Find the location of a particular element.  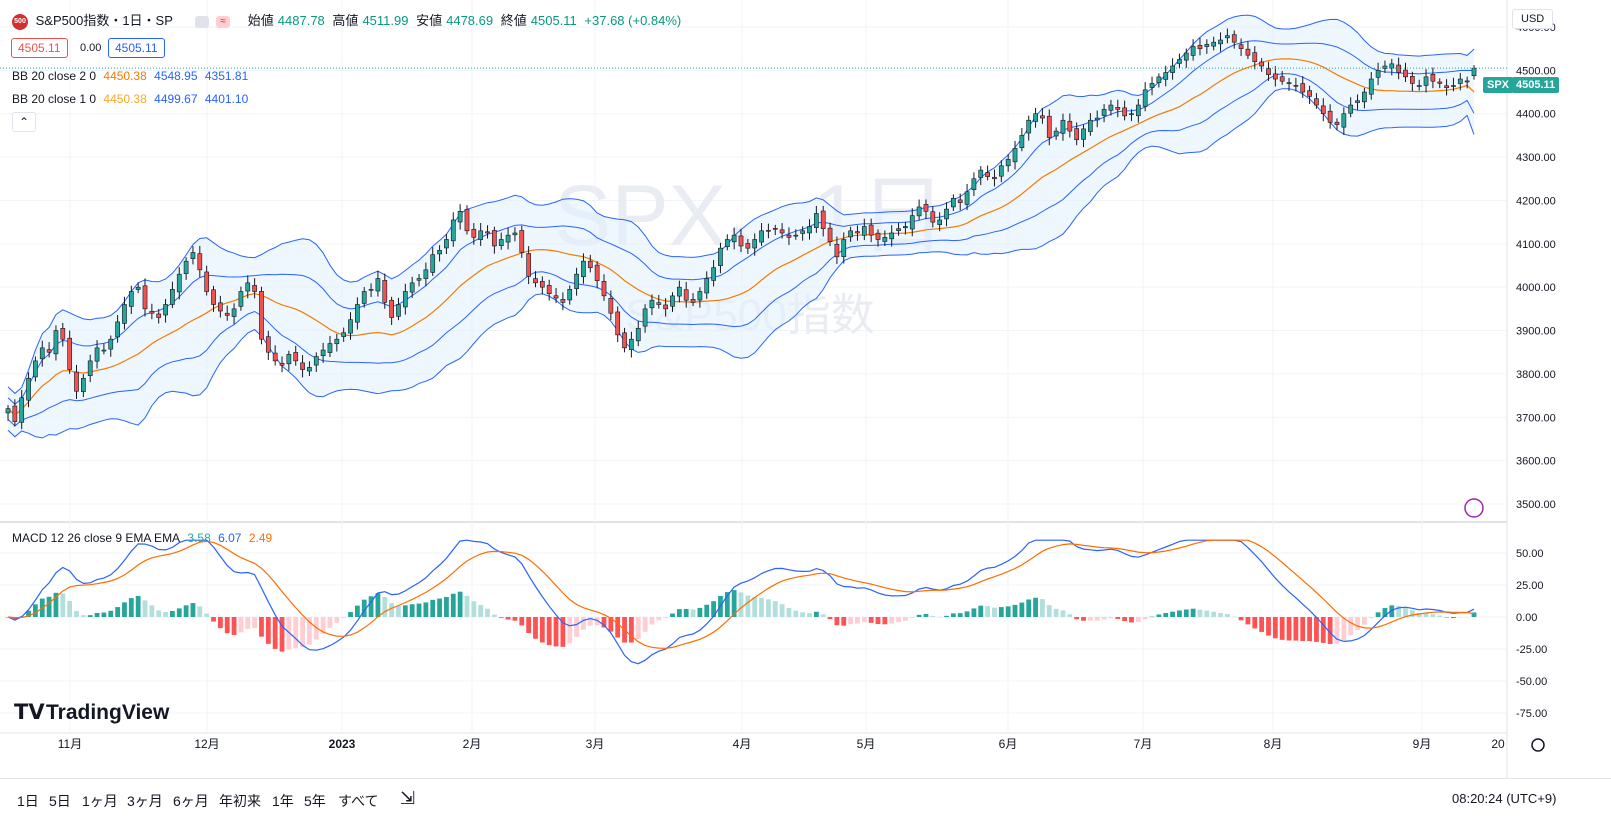

date-range-icon: ⇲ is located at coordinates (408, 798).